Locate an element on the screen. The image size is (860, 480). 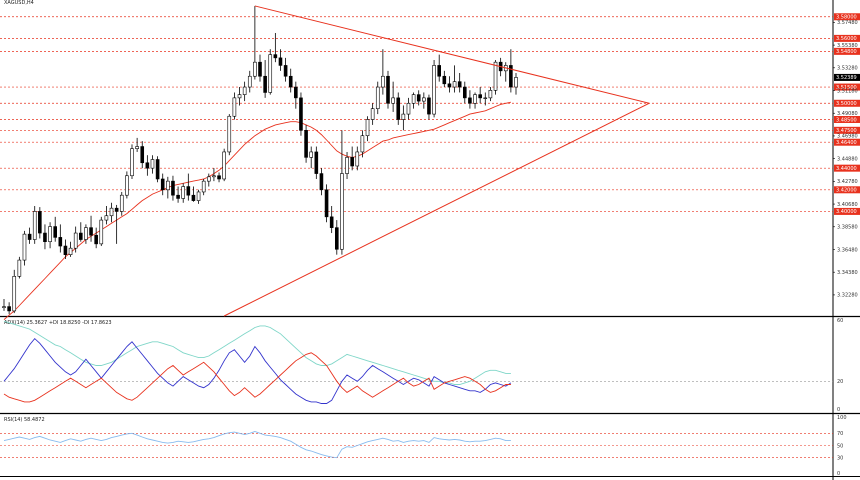
level-label: 3.46400 is located at coordinates (846, 143).